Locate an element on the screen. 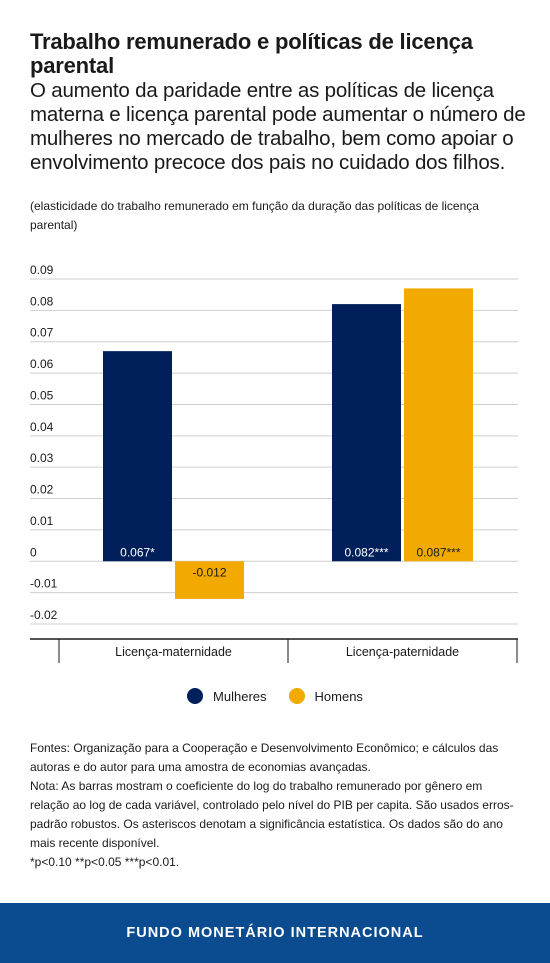 Image resolution: width=550 pixels, height=963 pixels. y-tick-label: 0.02 is located at coordinates (42, 490).